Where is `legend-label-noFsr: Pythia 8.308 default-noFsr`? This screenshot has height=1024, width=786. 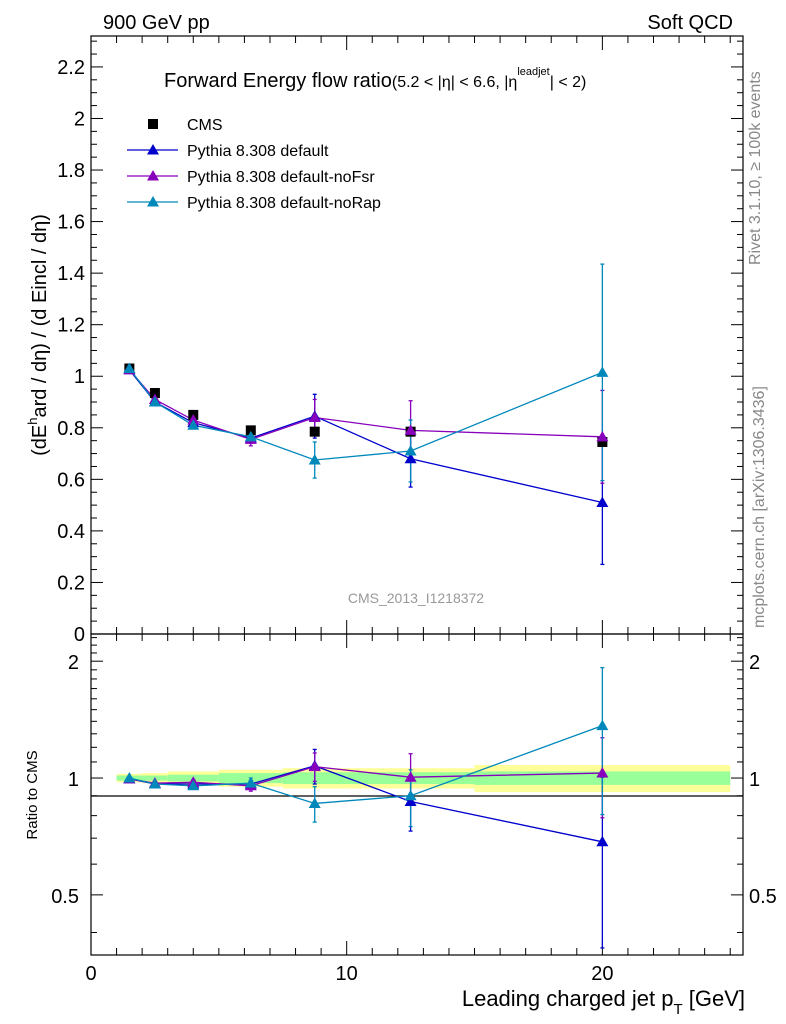
legend-label-noFsr: Pythia 8.308 default-noFsr is located at coordinates (281, 177).